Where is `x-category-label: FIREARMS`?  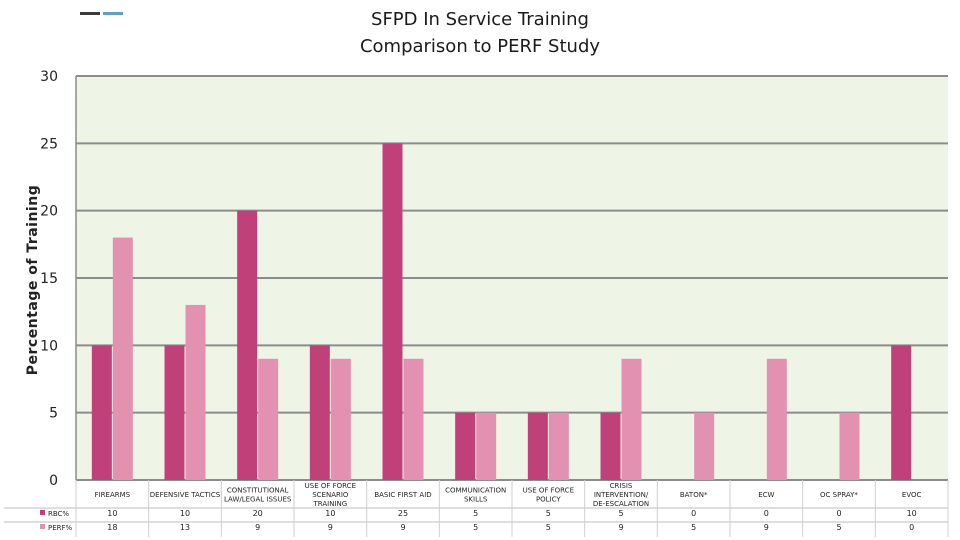 x-category-label: FIREARMS is located at coordinates (113, 495).